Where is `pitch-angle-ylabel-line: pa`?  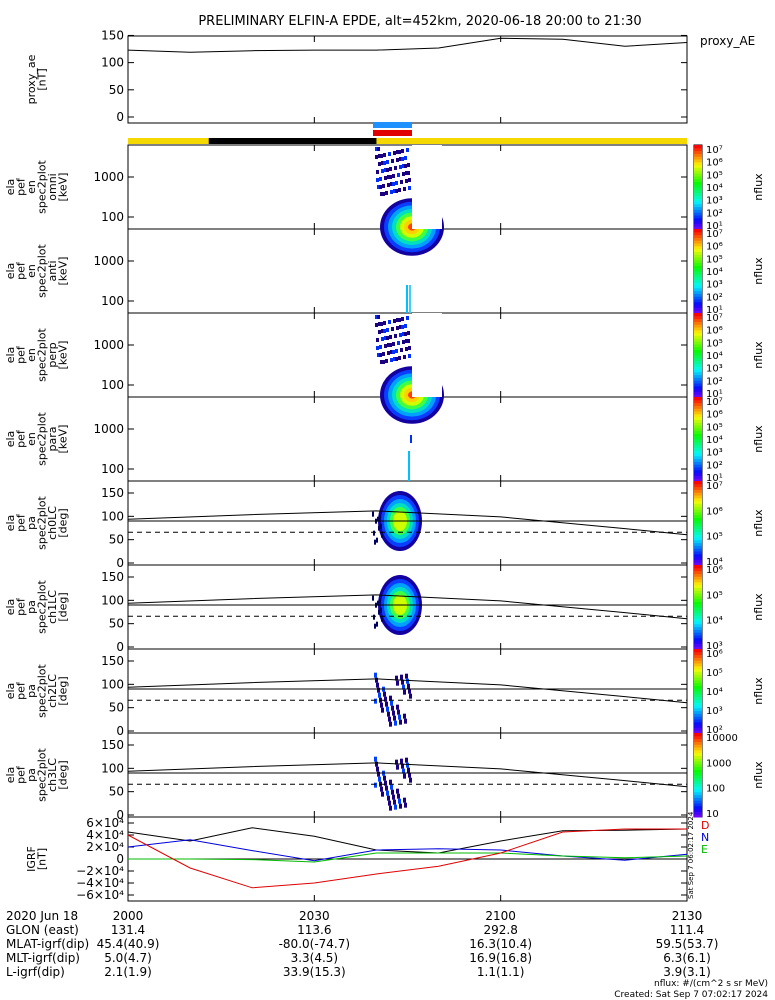
pitch-angle-ylabel-line: pa is located at coordinates (31, 523).